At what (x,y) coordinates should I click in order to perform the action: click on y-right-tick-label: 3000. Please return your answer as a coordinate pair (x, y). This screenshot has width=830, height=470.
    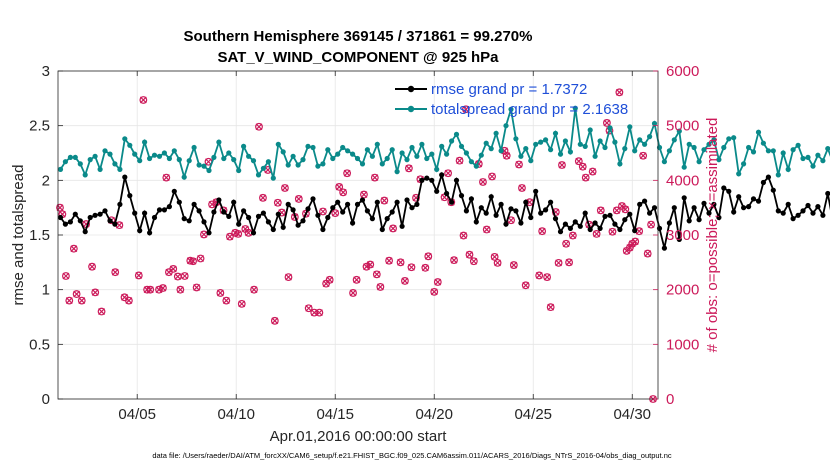
    Looking at the image, I should click on (682, 235).